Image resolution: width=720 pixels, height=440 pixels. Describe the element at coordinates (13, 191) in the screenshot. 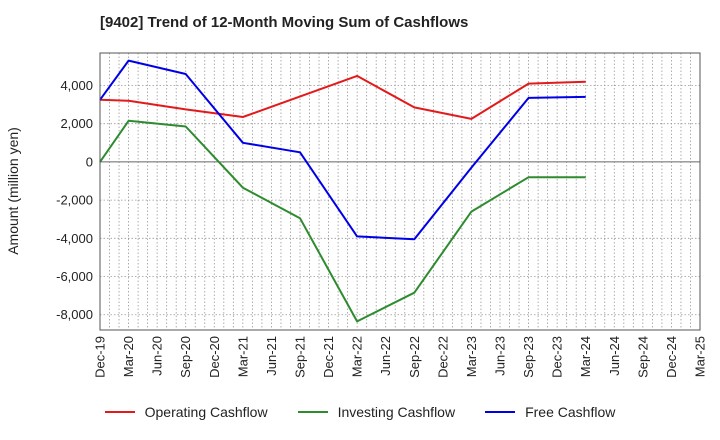

I see `y-axis-label: Amount (million yen)` at that location.